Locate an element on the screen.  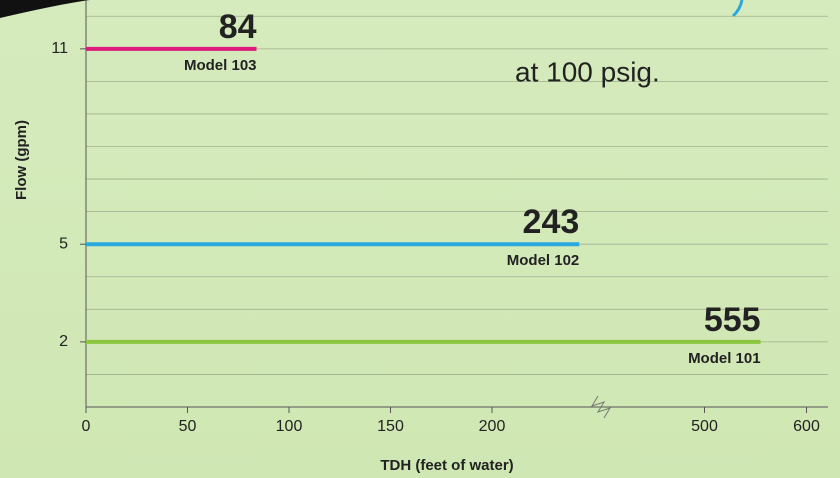
y-axis-label: Flow (gpm) is located at coordinates (21, 160).